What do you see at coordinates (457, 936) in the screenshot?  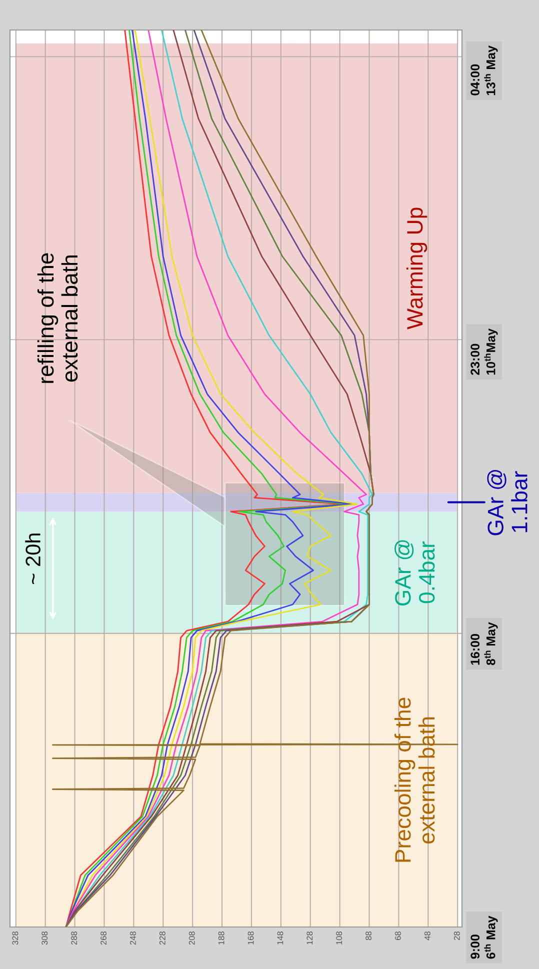 I see `x-tick-label: 28` at bounding box center [457, 936].